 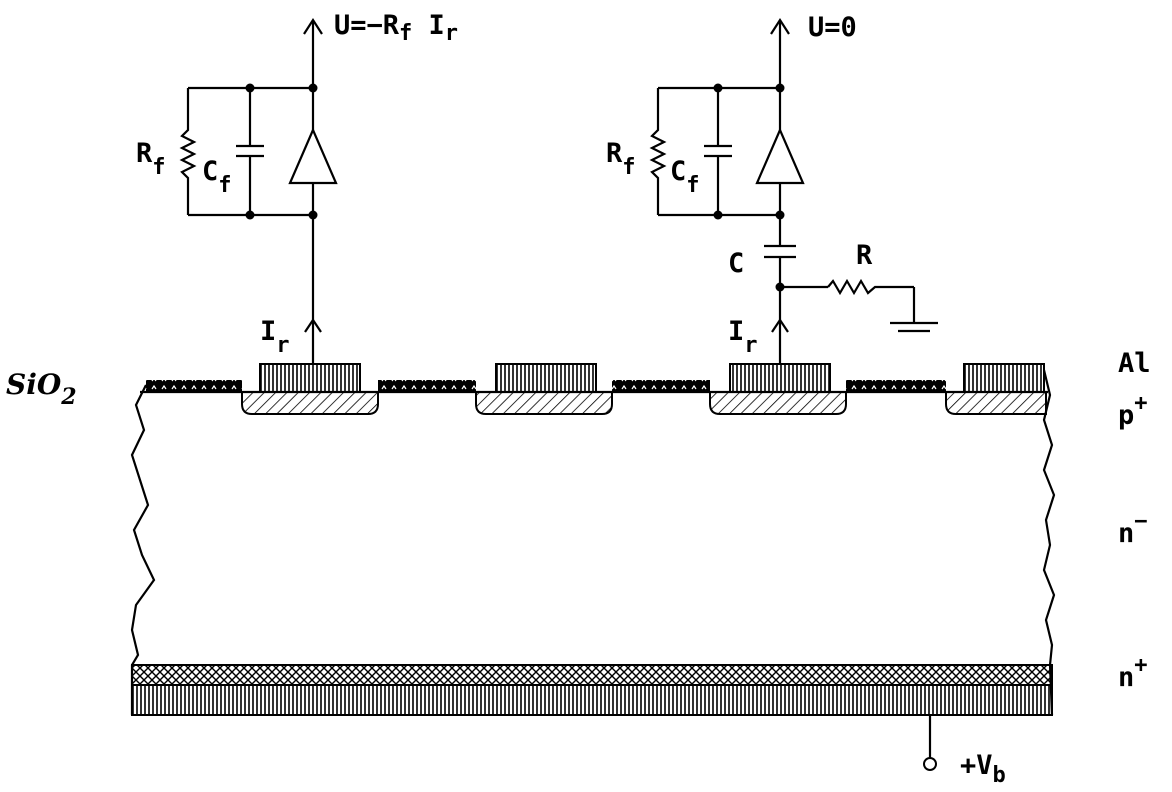 What do you see at coordinates (258, 190) in the screenshot?
I see `left-readout-circuit` at bounding box center [258, 190].